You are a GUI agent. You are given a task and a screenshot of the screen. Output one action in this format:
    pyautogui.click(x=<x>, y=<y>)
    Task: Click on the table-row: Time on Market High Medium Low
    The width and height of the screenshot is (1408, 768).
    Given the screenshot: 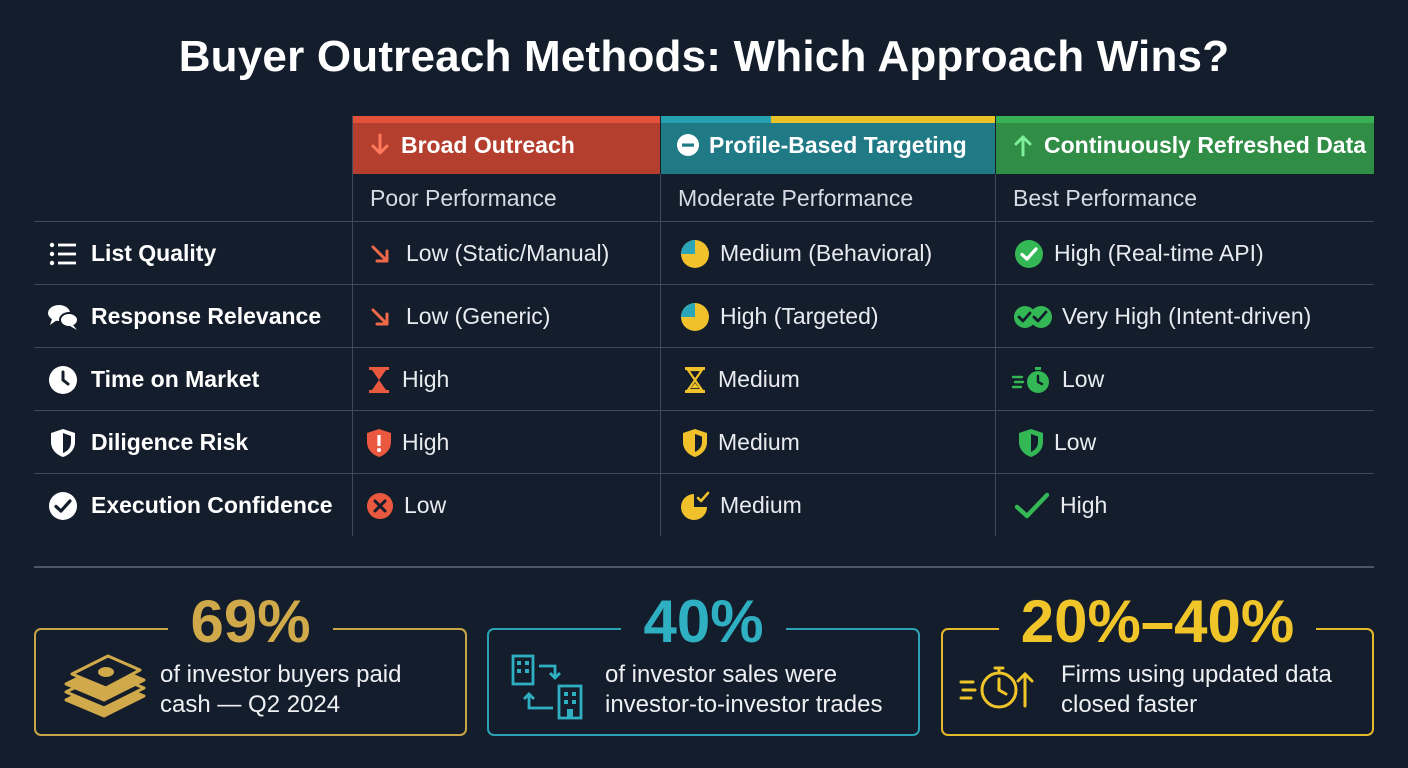 What is the action you would take?
    pyautogui.click(x=704, y=379)
    